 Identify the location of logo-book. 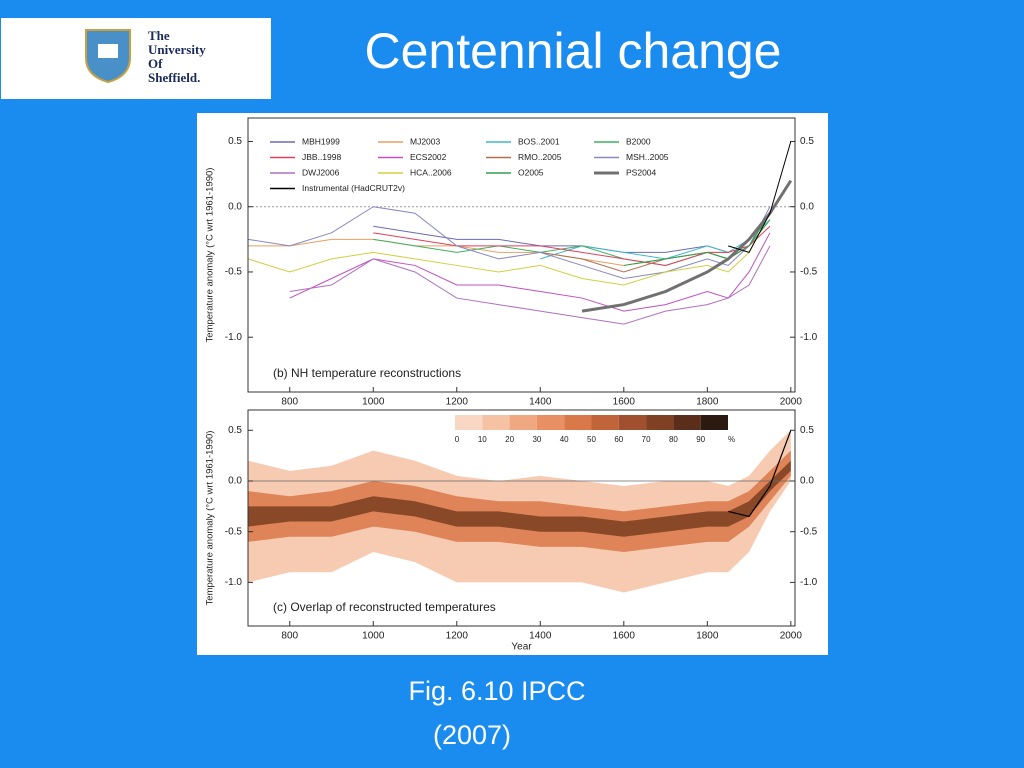
(108, 51).